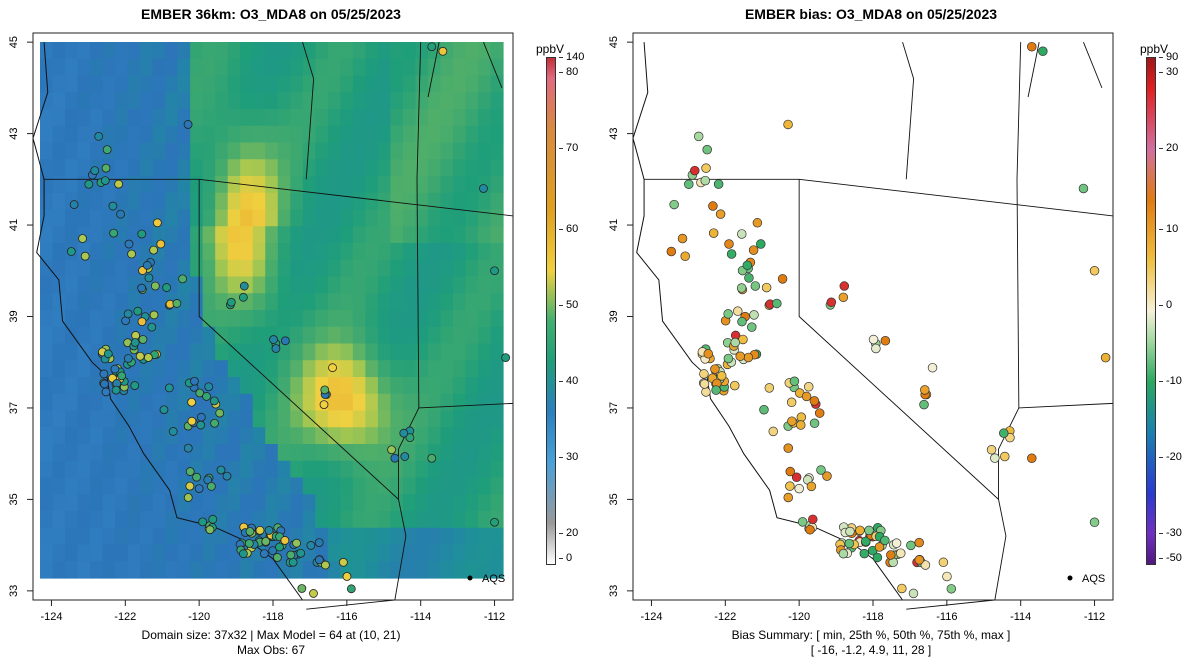 The image size is (1200, 672). What do you see at coordinates (725, 617) in the screenshot?
I see `x-tick-label: -122` at bounding box center [725, 617].